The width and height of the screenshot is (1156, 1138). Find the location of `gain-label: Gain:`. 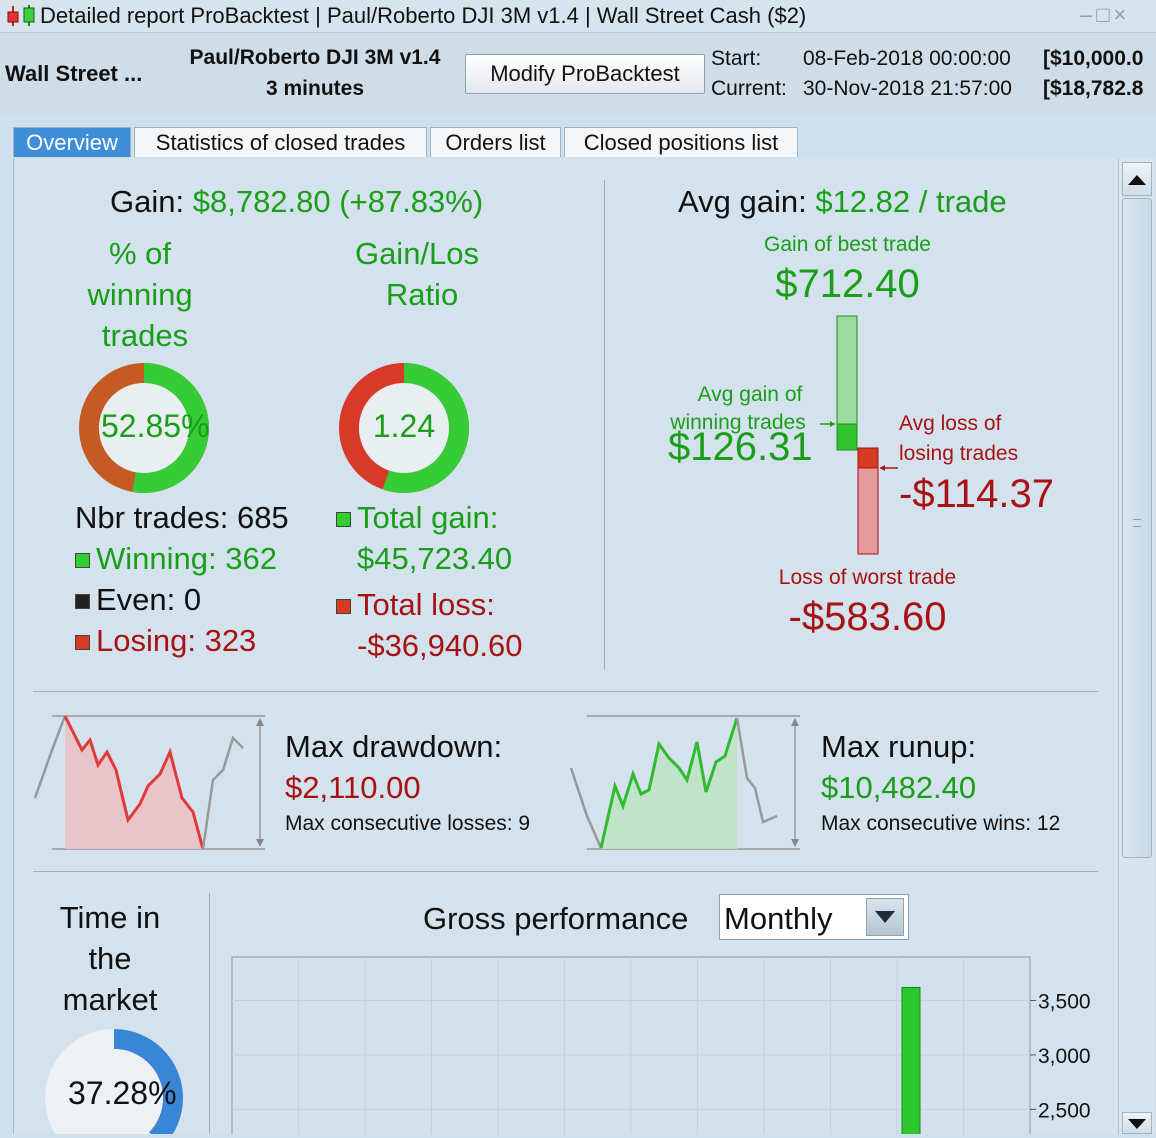

gain-label: Gain: is located at coordinates (147, 201).